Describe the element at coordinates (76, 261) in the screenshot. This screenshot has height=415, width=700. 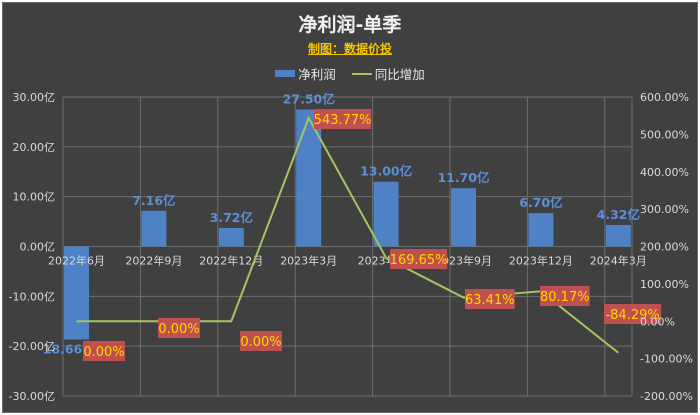
I see `x-tick-label: 2022年6月` at that location.